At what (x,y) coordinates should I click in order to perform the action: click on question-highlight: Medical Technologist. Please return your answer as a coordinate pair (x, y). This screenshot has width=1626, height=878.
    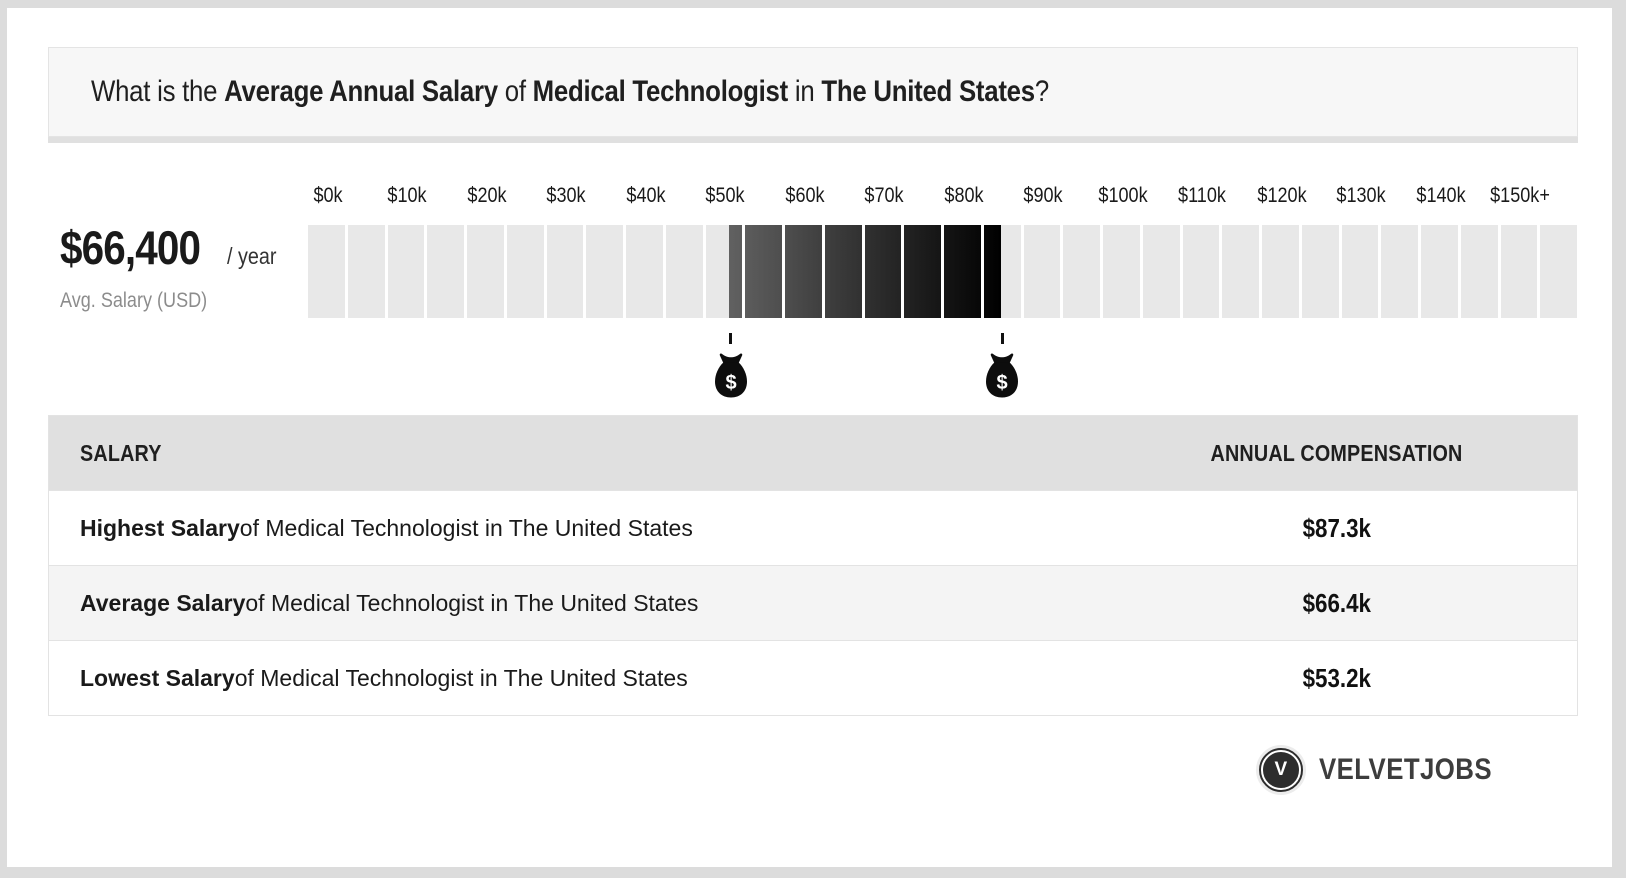
    Looking at the image, I should click on (660, 91).